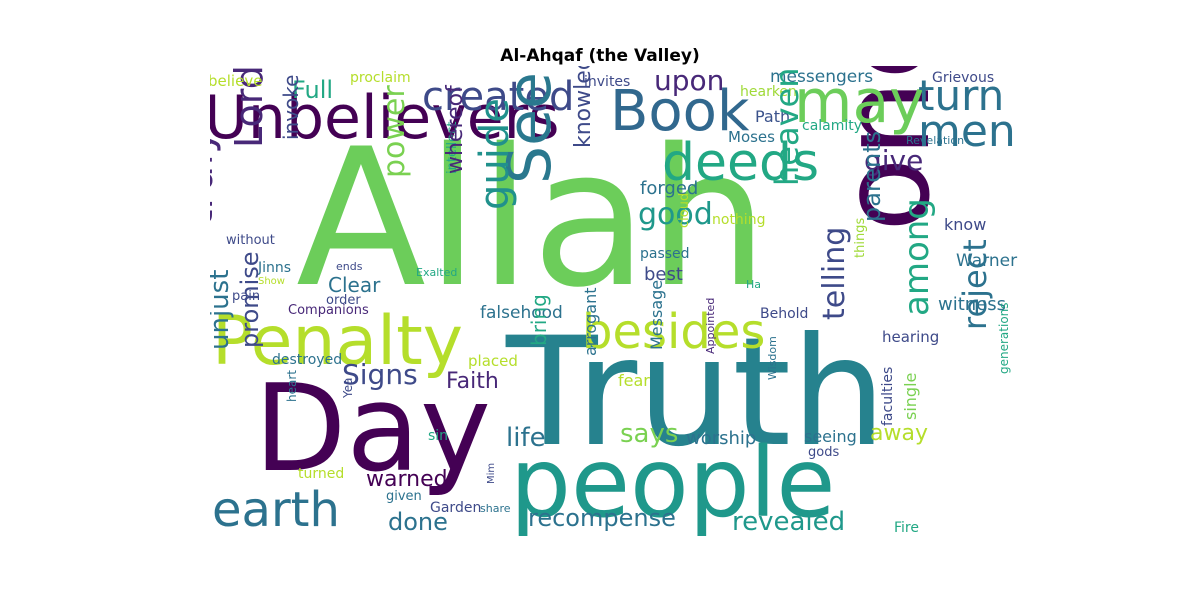  What do you see at coordinates (539, 320) in the screenshot?
I see `word-bring: bring` at bounding box center [539, 320].